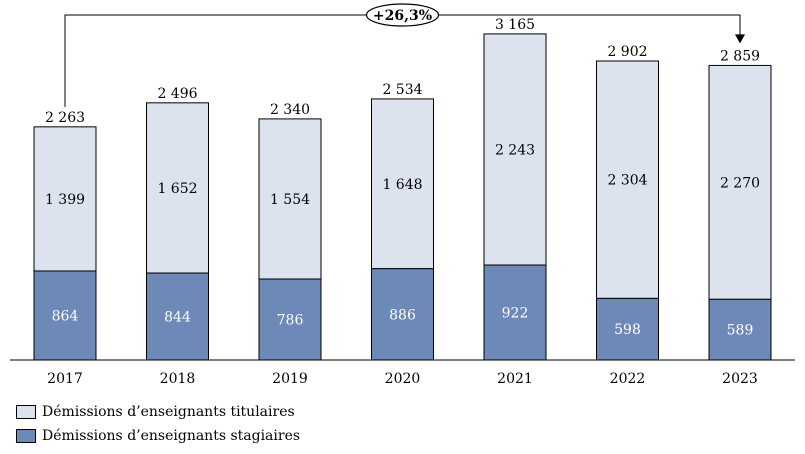  I want to click on legend-swatch-titulaires, so click(26, 412).